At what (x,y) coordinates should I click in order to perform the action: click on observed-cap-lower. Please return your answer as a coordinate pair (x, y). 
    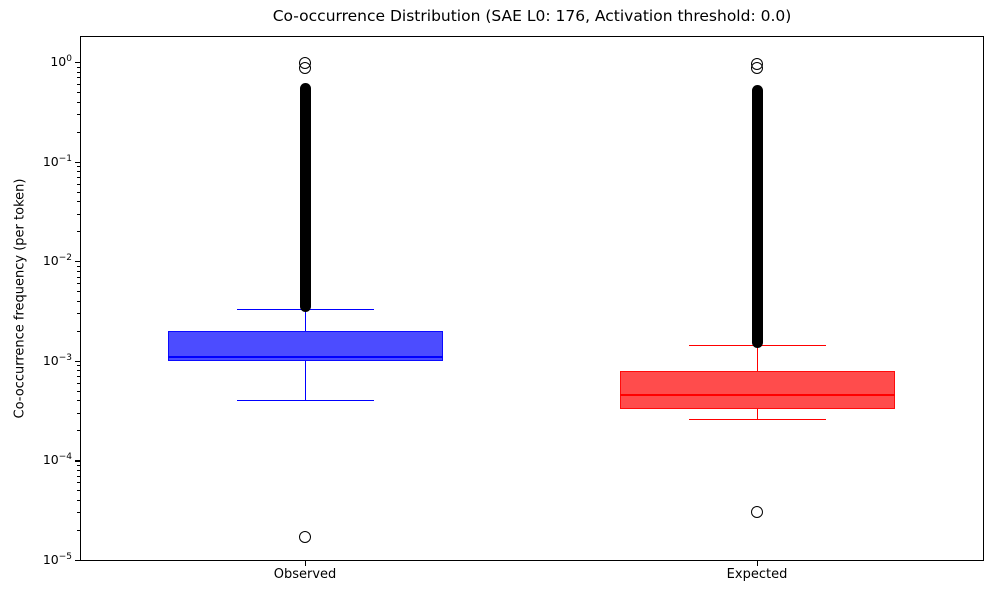
    Looking at the image, I should click on (305, 401).